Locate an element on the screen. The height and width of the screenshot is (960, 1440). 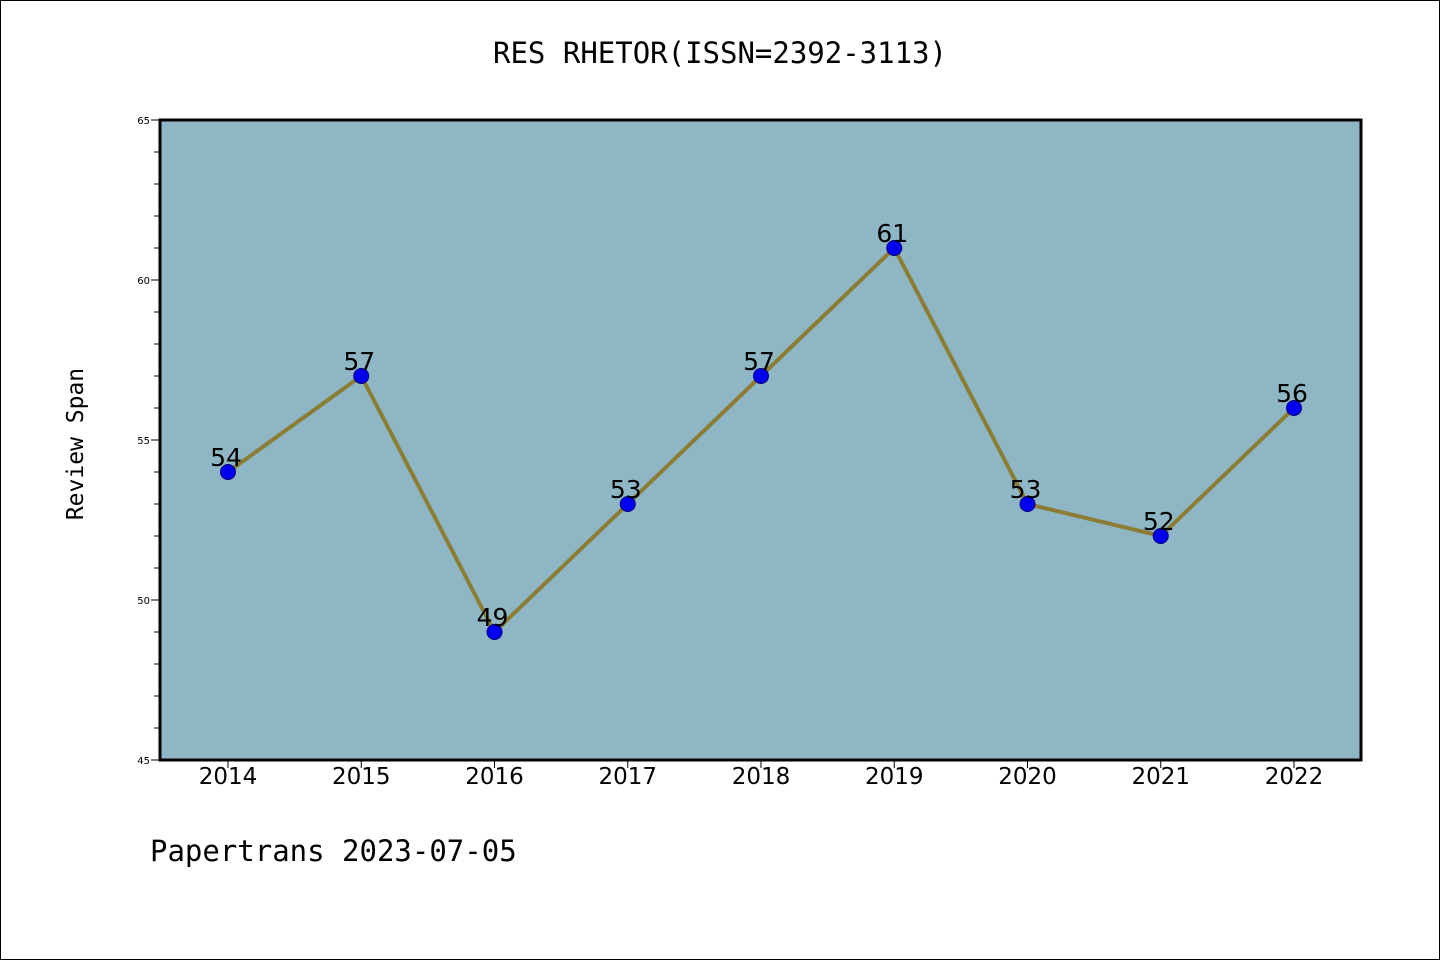
y-tick-label: 45 is located at coordinates (143, 761).